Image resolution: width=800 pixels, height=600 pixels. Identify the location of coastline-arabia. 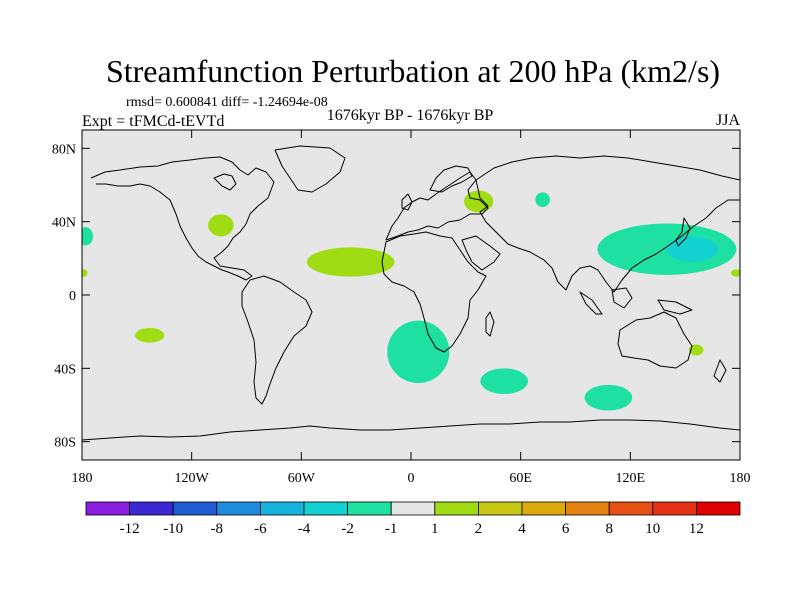
(481, 253).